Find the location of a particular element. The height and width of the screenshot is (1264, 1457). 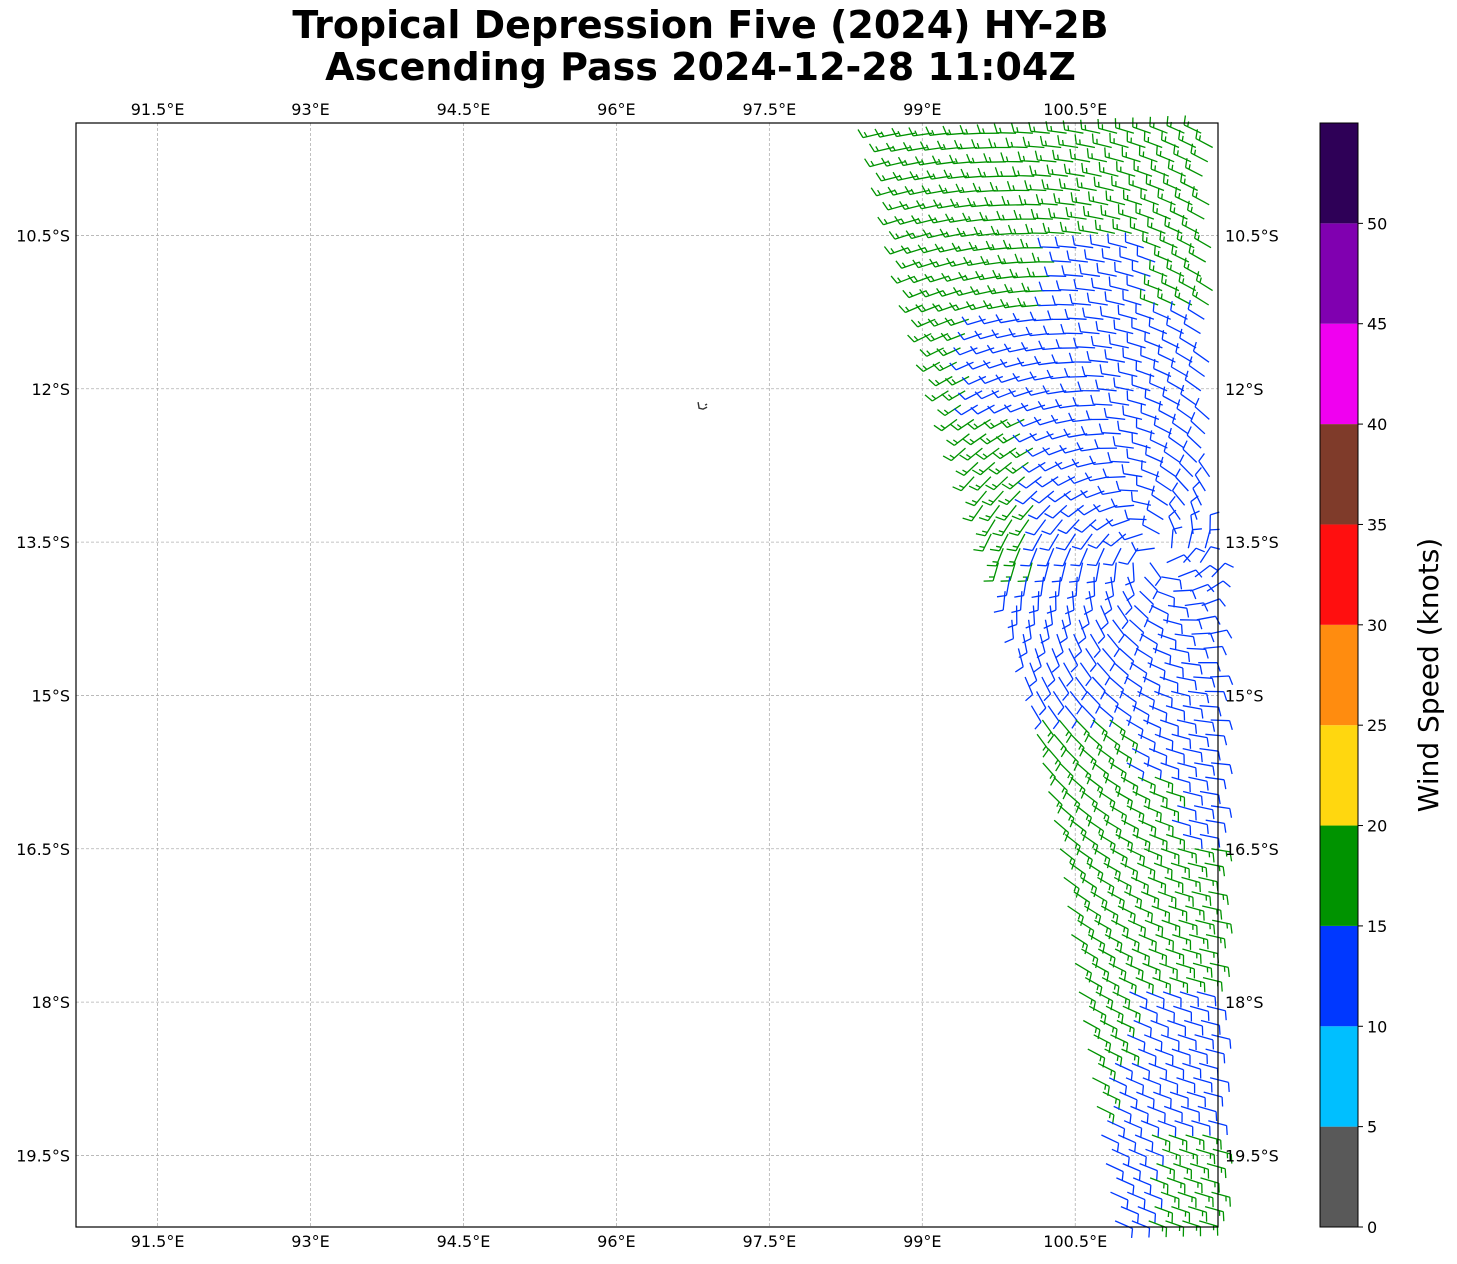

lat-tick-label-right: 16.5°S is located at coordinates (1252, 849).